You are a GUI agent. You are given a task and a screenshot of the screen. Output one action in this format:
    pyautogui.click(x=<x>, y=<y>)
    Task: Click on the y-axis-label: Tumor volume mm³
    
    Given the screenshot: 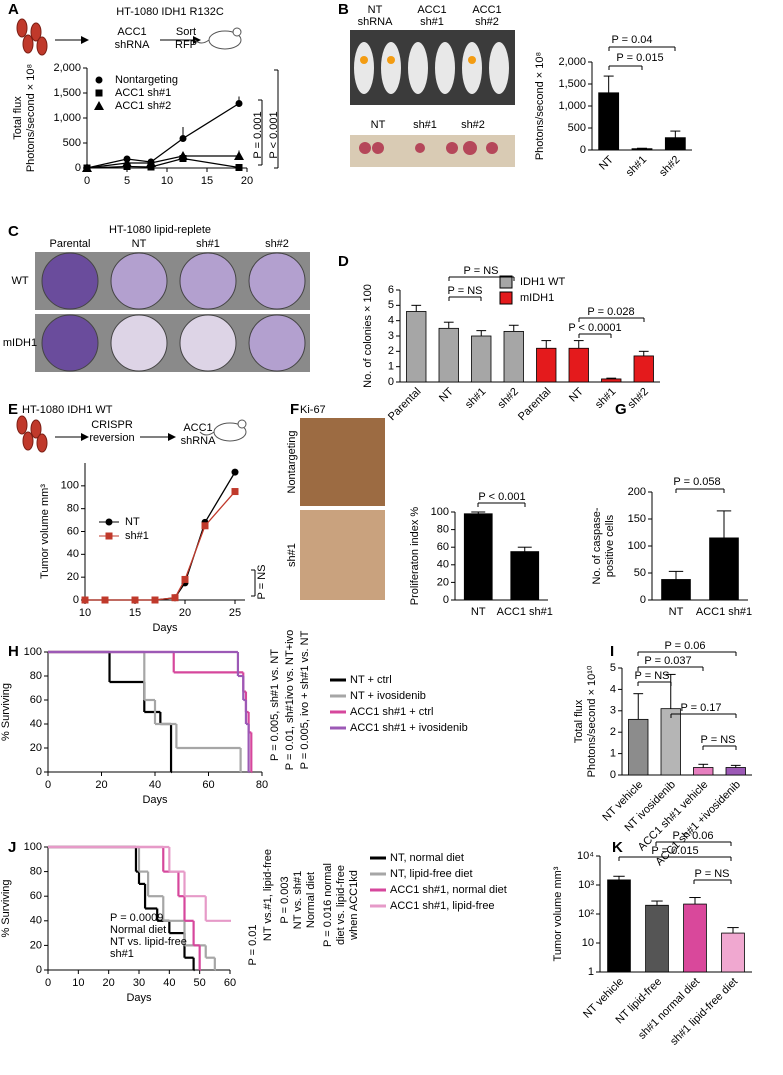 What is the action you would take?
    pyautogui.click(x=45, y=531)
    